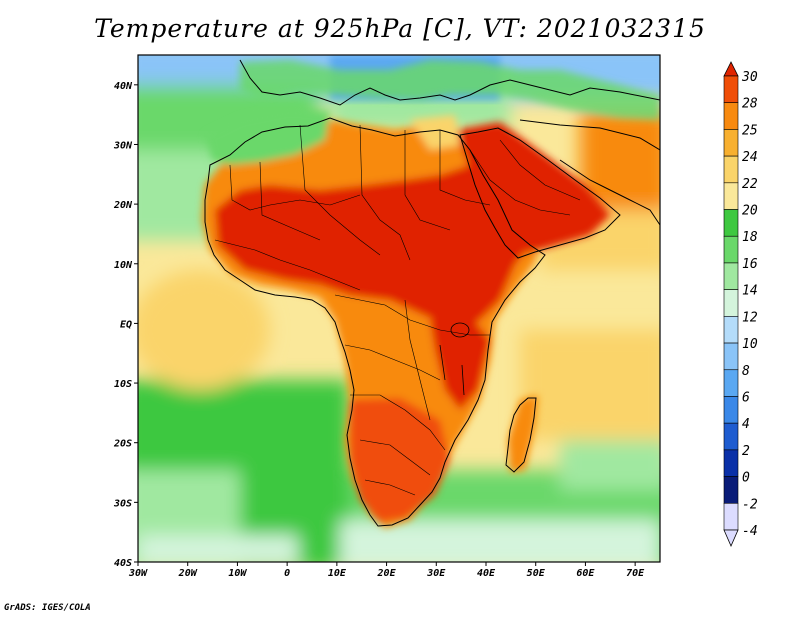  Describe the element at coordinates (750, 504) in the screenshot. I see `colorbar-label: -2` at that location.